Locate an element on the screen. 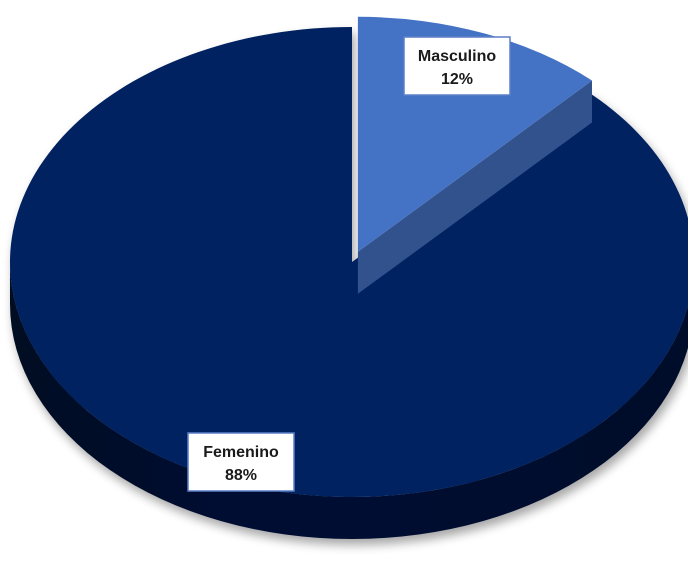  data-label-femenino: Femenino 88% is located at coordinates (241, 462).